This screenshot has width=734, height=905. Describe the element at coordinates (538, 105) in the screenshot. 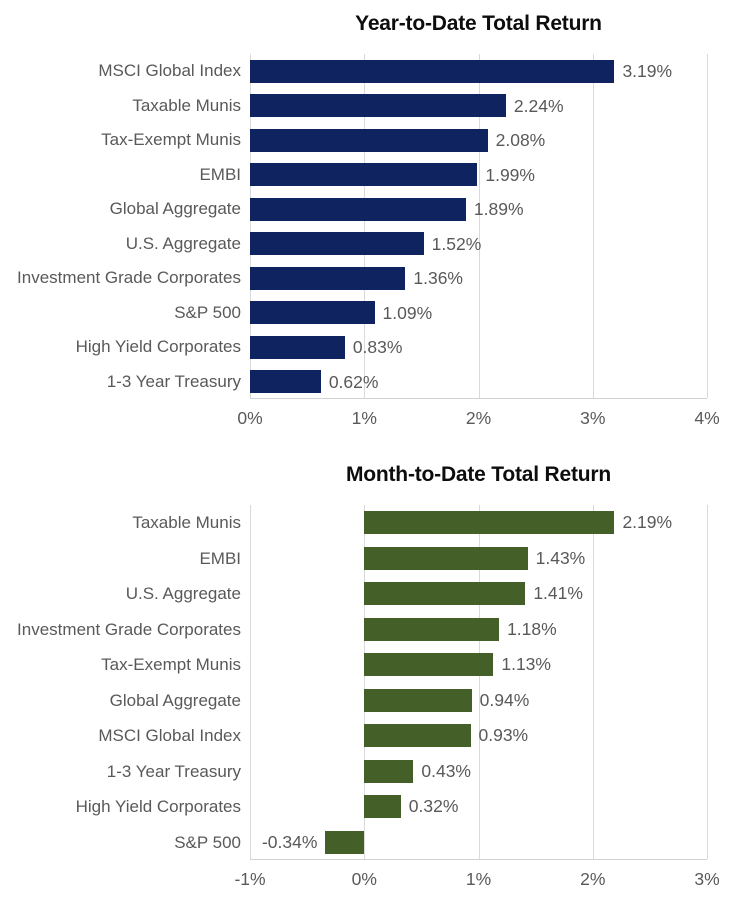

I see `value-label: 2.24%` at that location.